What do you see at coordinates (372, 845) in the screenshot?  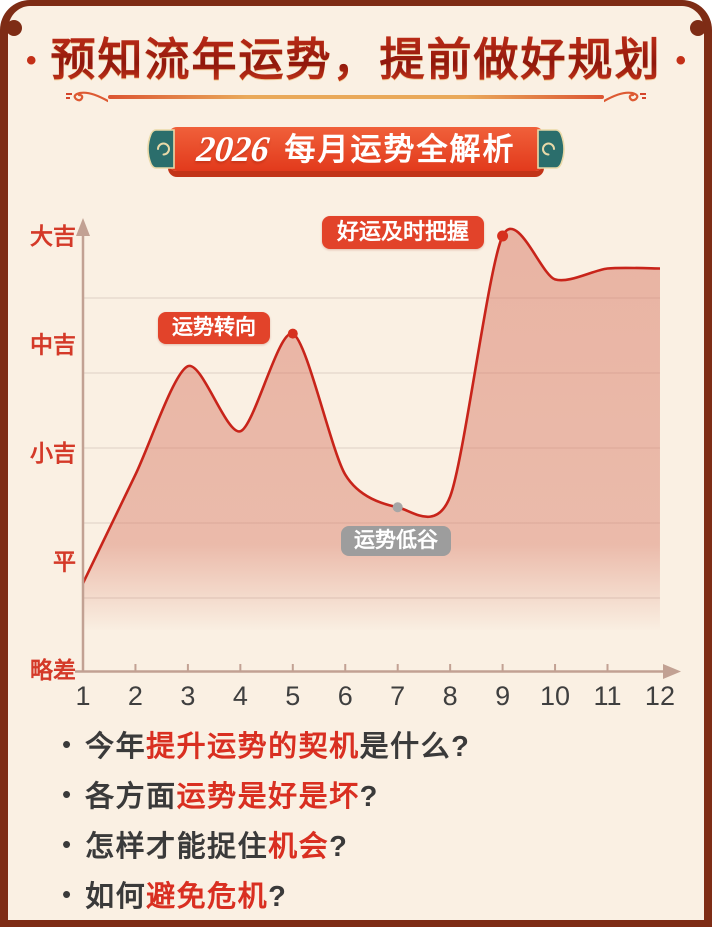 I see `bullet-item: • 怎样才能捉住机会?` at bounding box center [372, 845].